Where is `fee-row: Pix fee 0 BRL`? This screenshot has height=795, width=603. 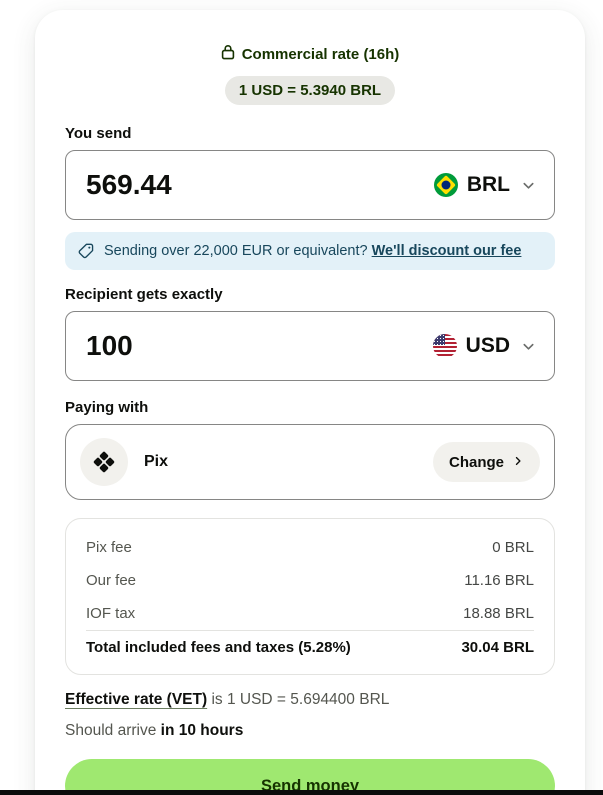 fee-row: Pix fee 0 BRL is located at coordinates (310, 547).